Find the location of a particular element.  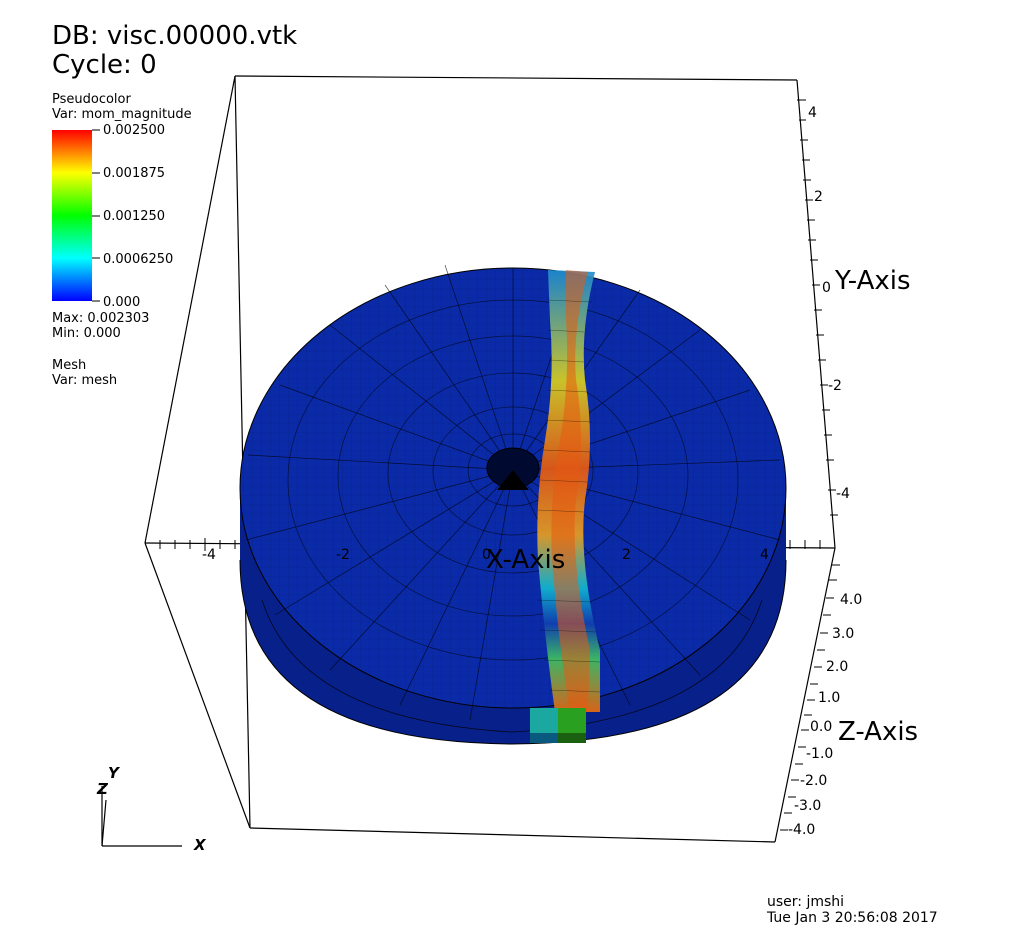

database-title: DB: visc.00000.vtk is located at coordinates (175, 36).